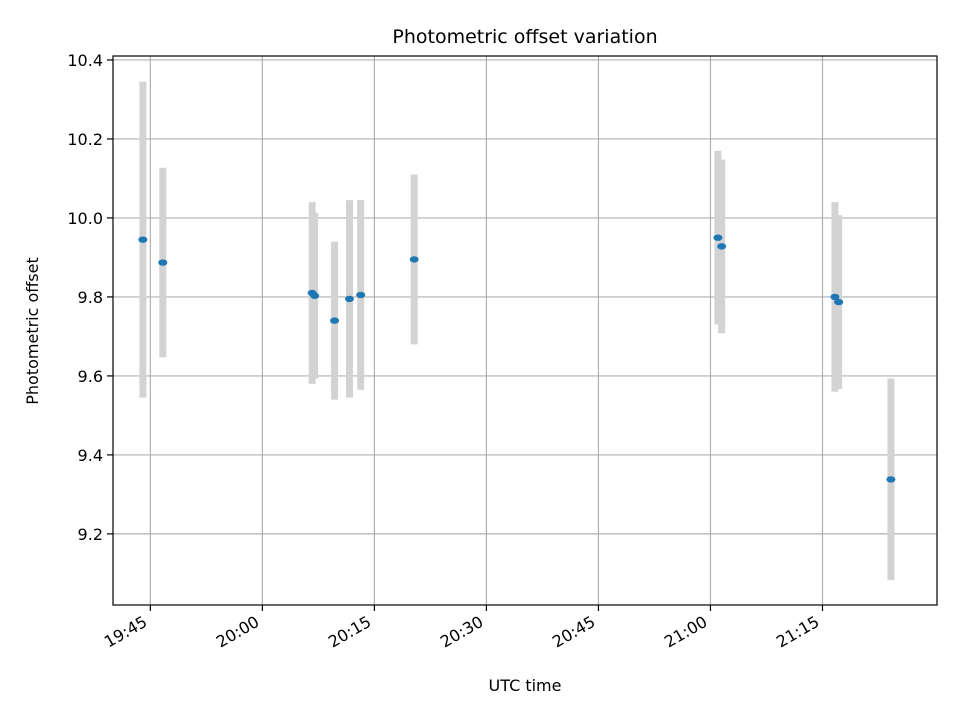 This screenshot has height=720, width=960. I want to click on y-tick-label: 9.4, so click(90, 455).